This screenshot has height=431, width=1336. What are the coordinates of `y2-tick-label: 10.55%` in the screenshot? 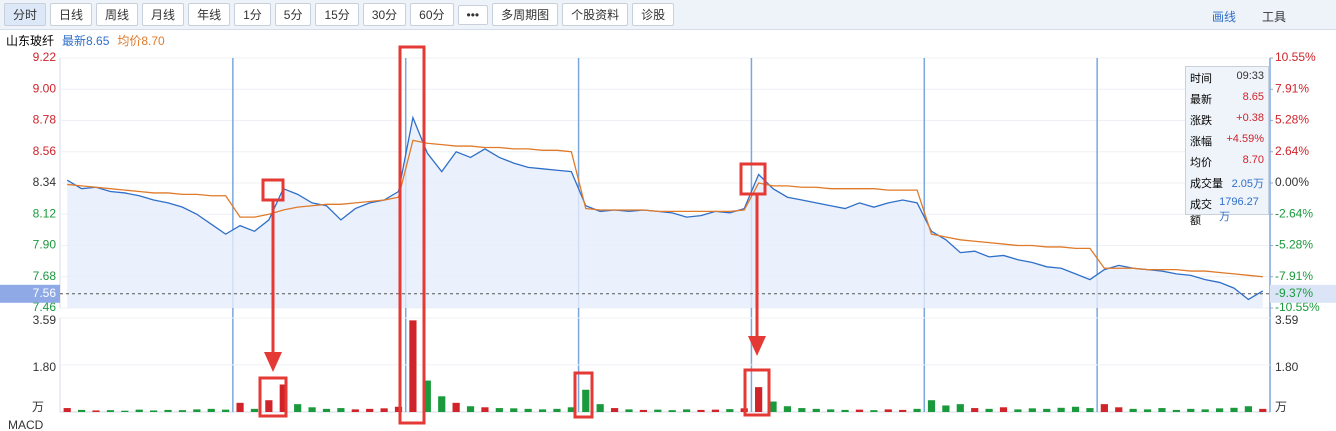 It's located at (1295, 57).